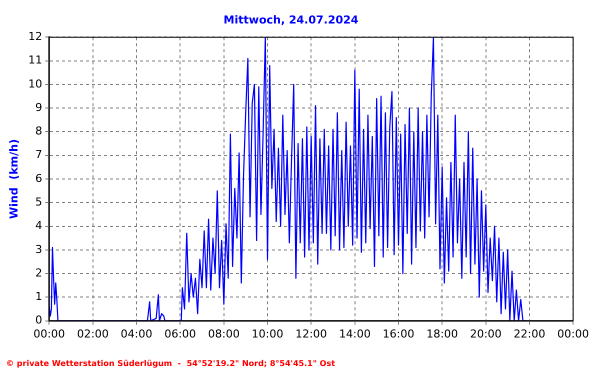 This screenshot has width=592, height=384. What do you see at coordinates (398, 333) in the screenshot?
I see `x-tick-label: 16:00` at bounding box center [398, 333].